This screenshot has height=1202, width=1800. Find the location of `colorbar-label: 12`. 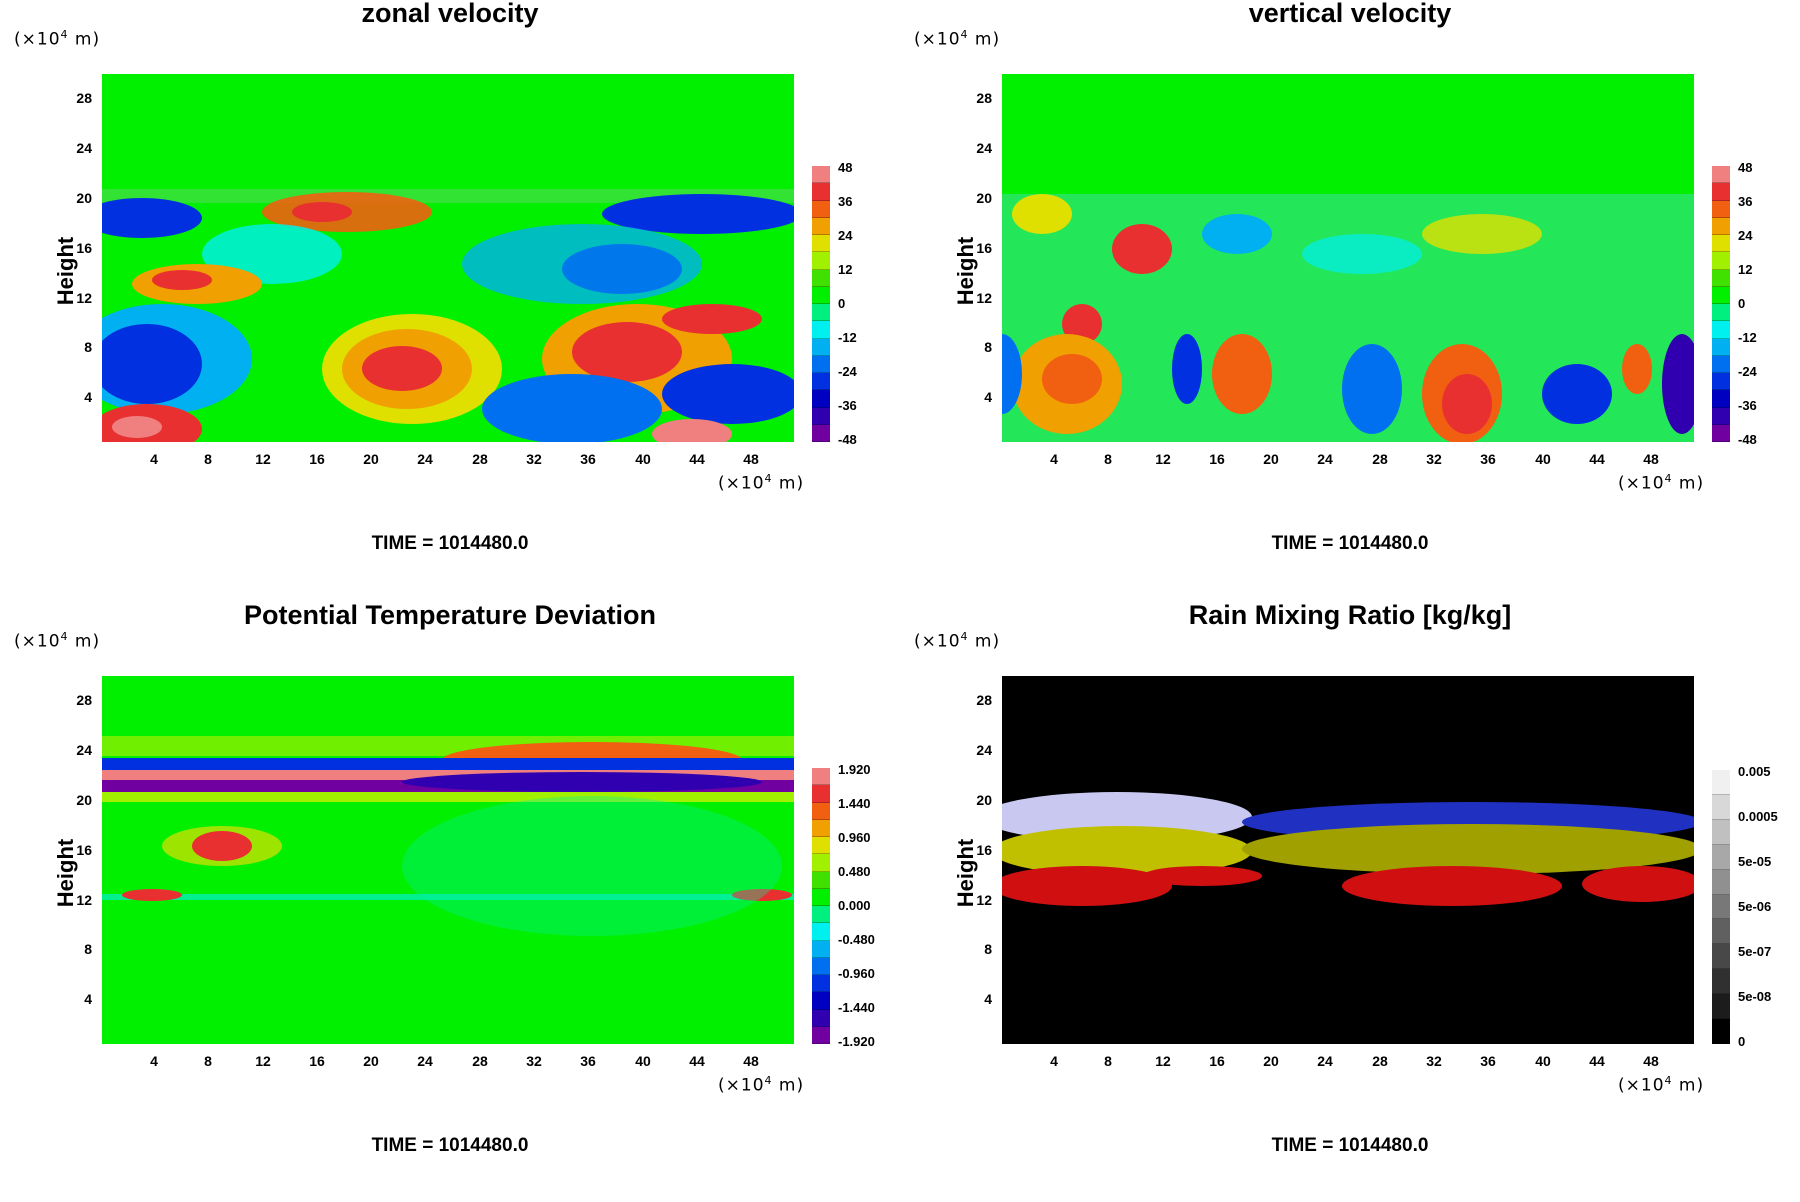

colorbar-label: 12 is located at coordinates (1745, 269).